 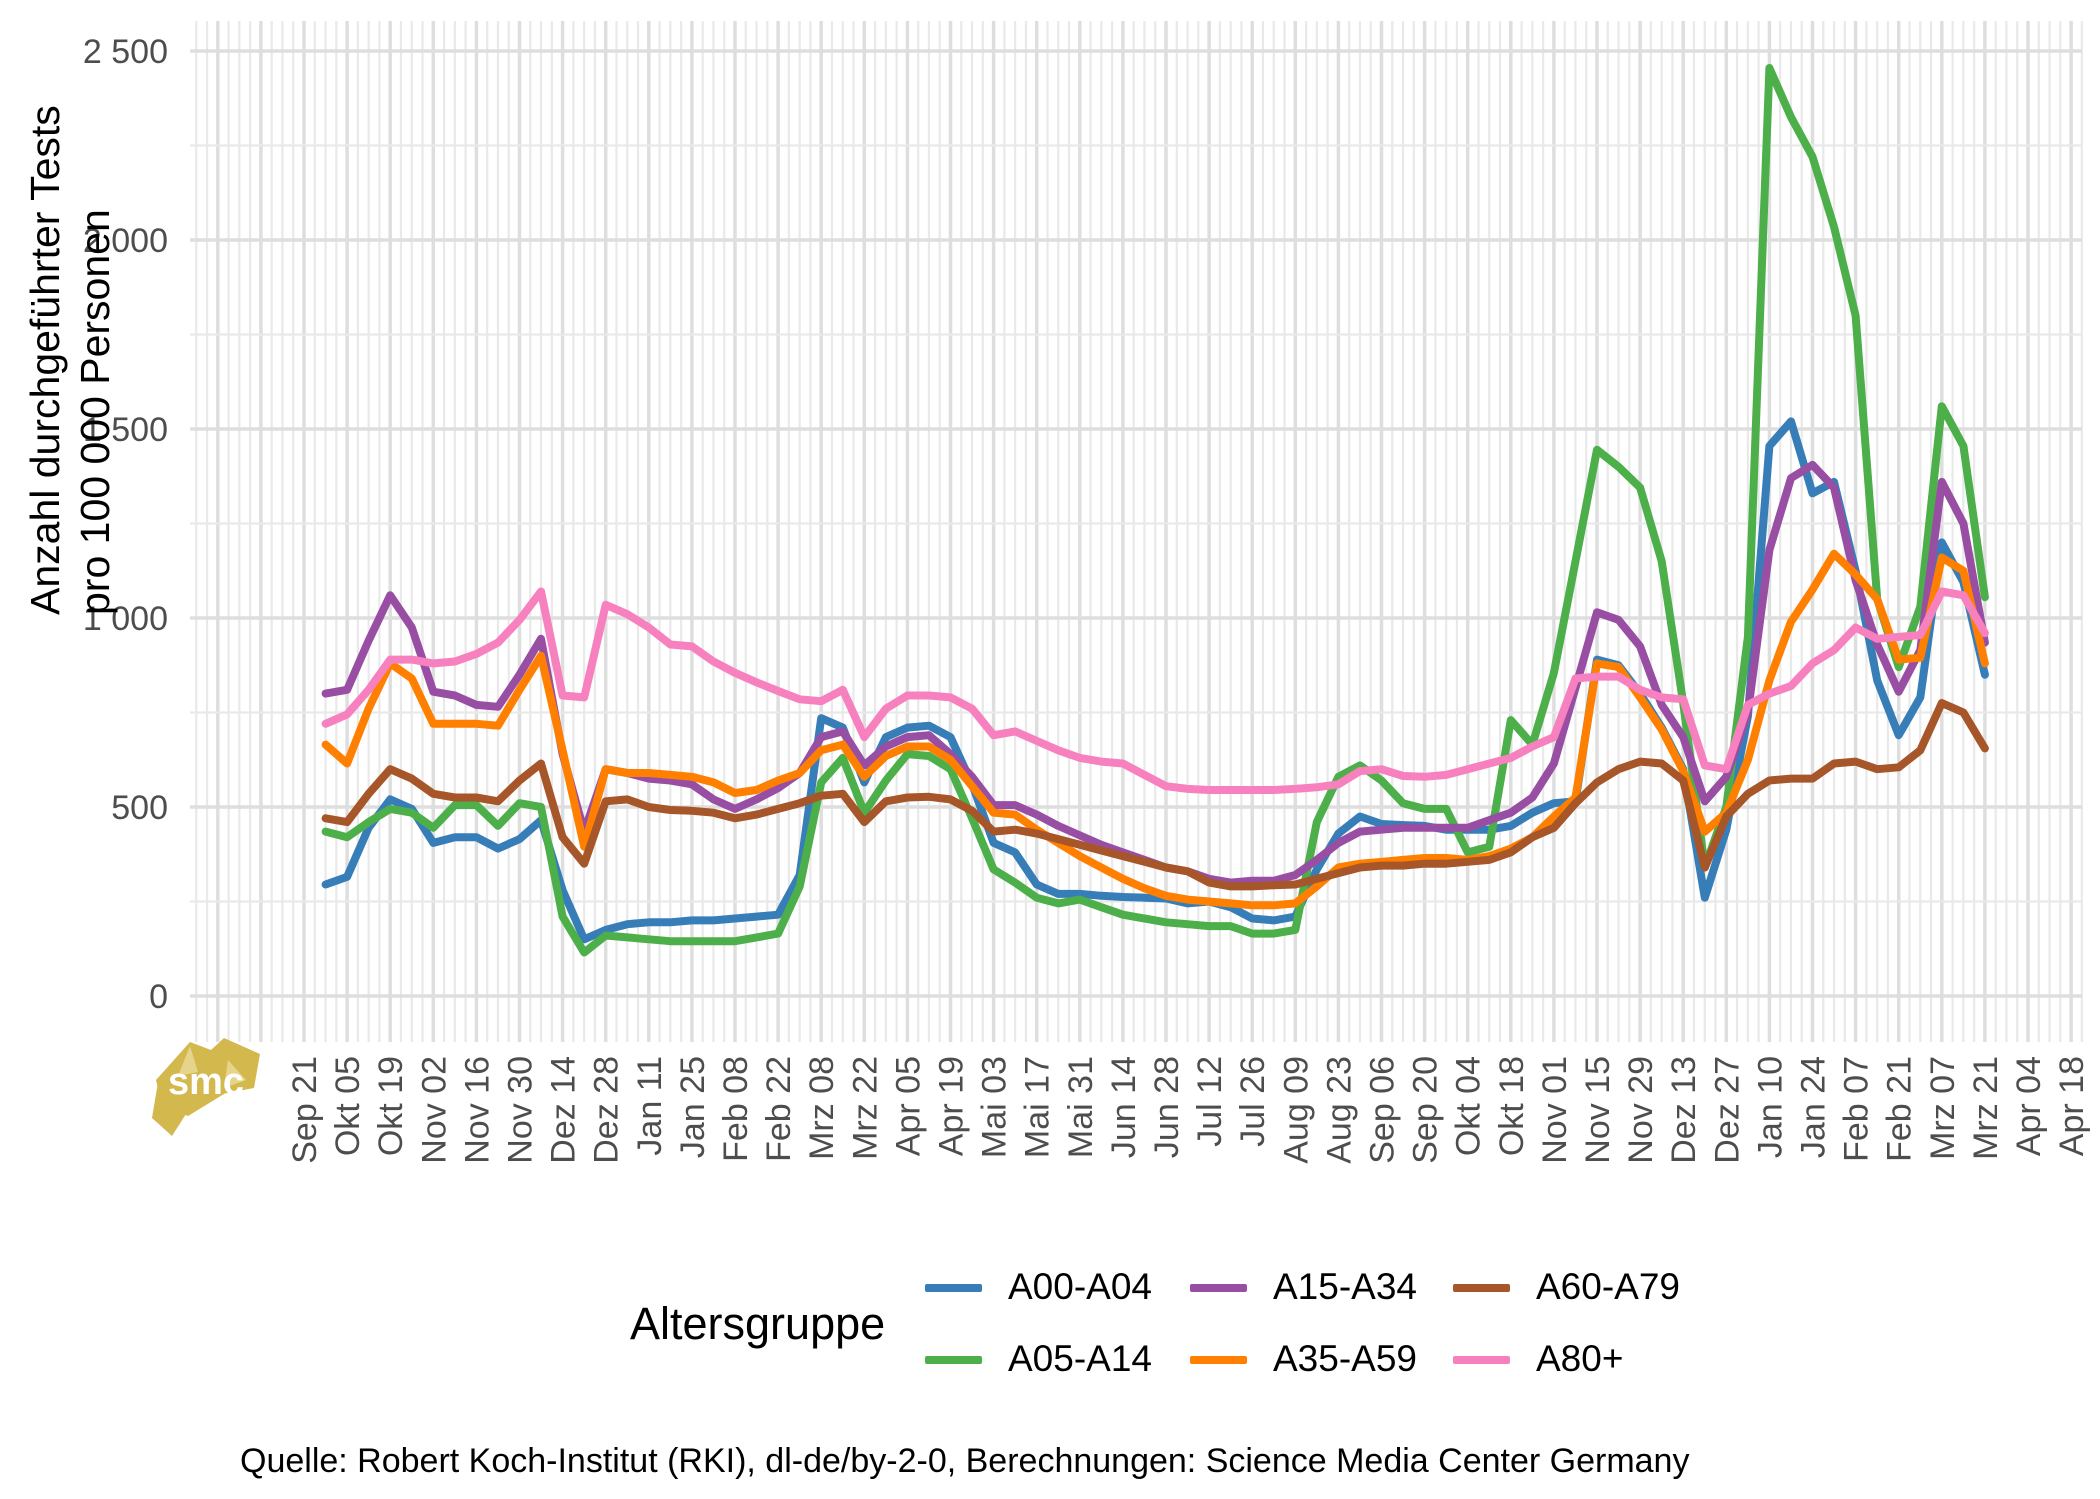 I want to click on x-tick-label: Sep 21, so click(x=305, y=1110).